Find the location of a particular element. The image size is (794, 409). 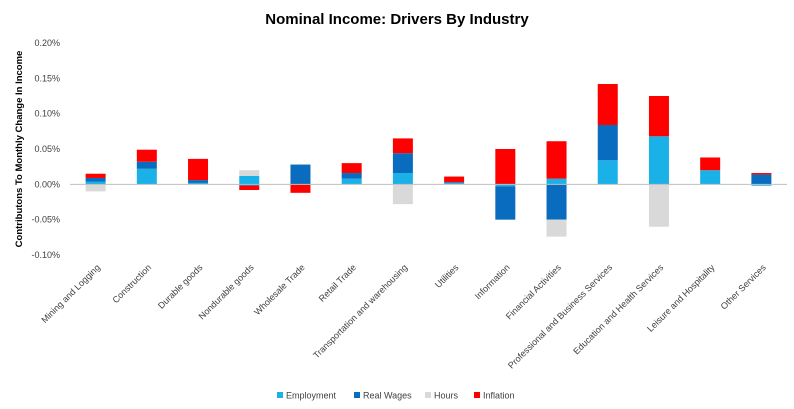

x-tick-label: Transportation and warehousing is located at coordinates (360, 311).